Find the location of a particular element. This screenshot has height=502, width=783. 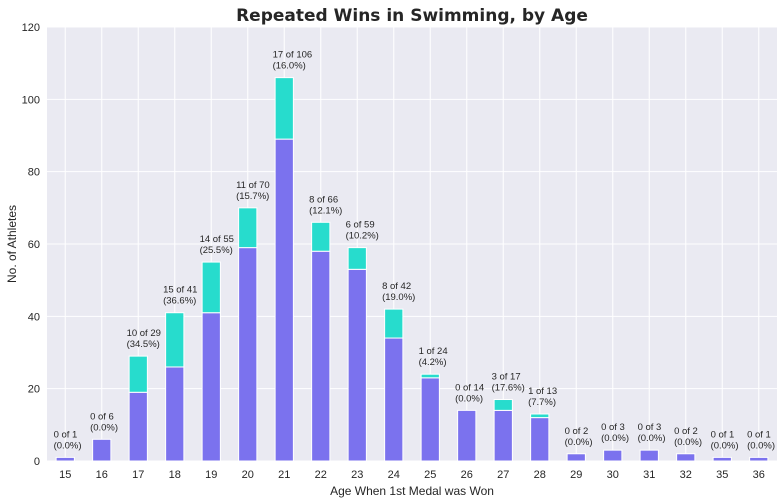

y-tick-label: 120 is located at coordinates (31, 28).